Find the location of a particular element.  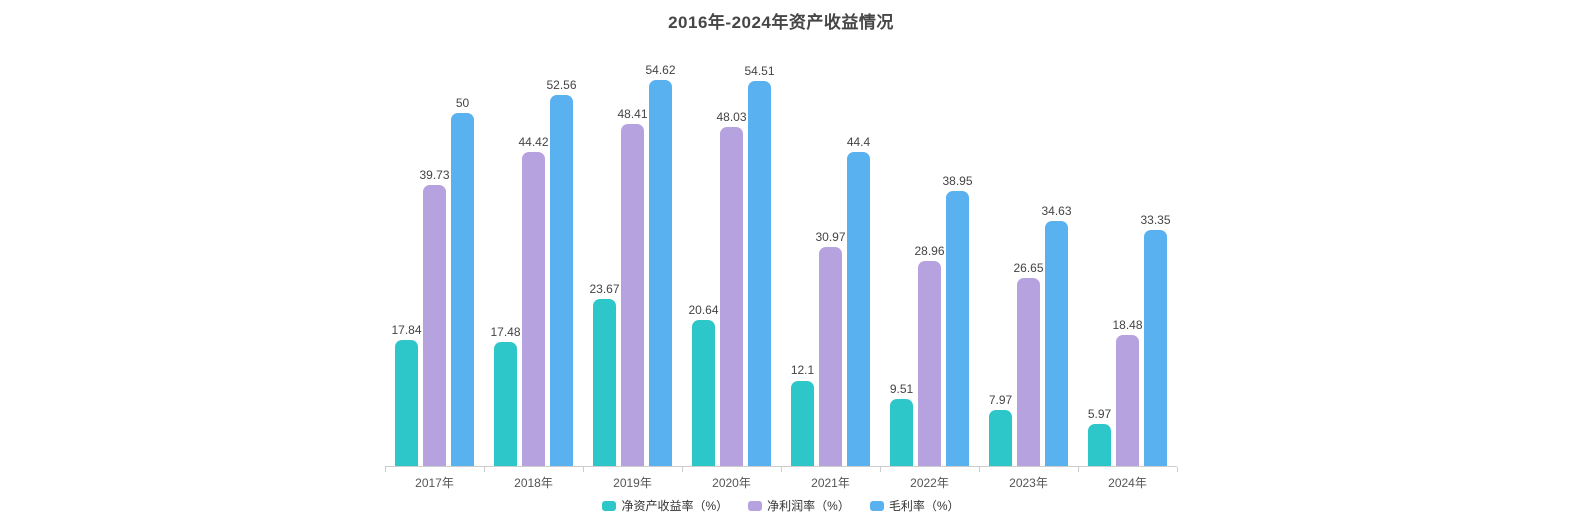

bar-value-label: 30.97 is located at coordinates (830, 237).